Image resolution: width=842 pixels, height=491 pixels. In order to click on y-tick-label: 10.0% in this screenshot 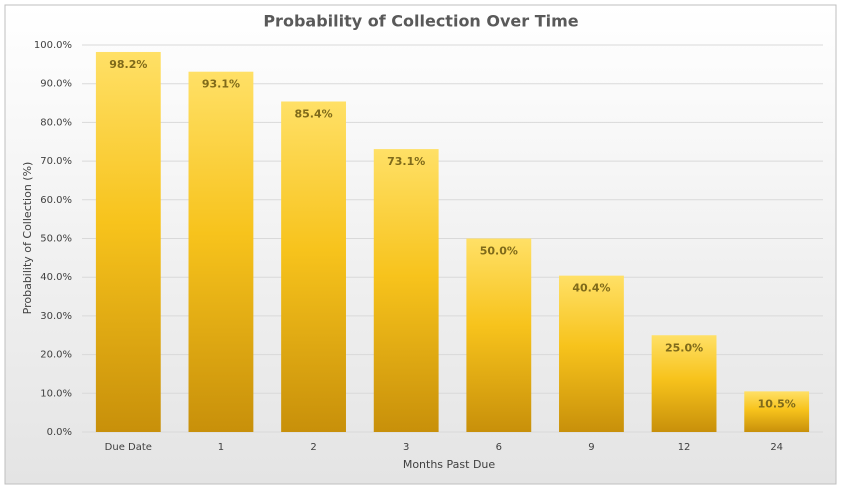, I will do `click(56, 393)`.